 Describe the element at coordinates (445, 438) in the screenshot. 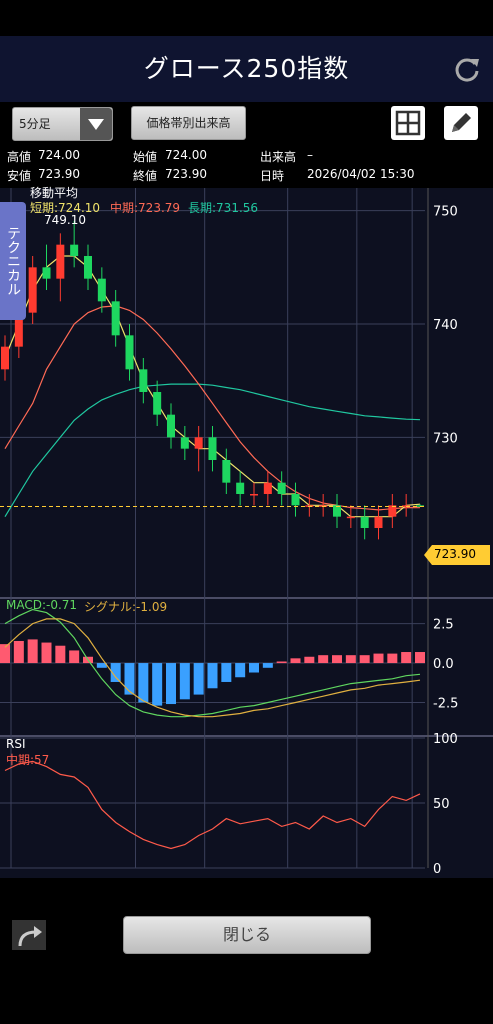

I see `y-tick-label: 730` at that location.